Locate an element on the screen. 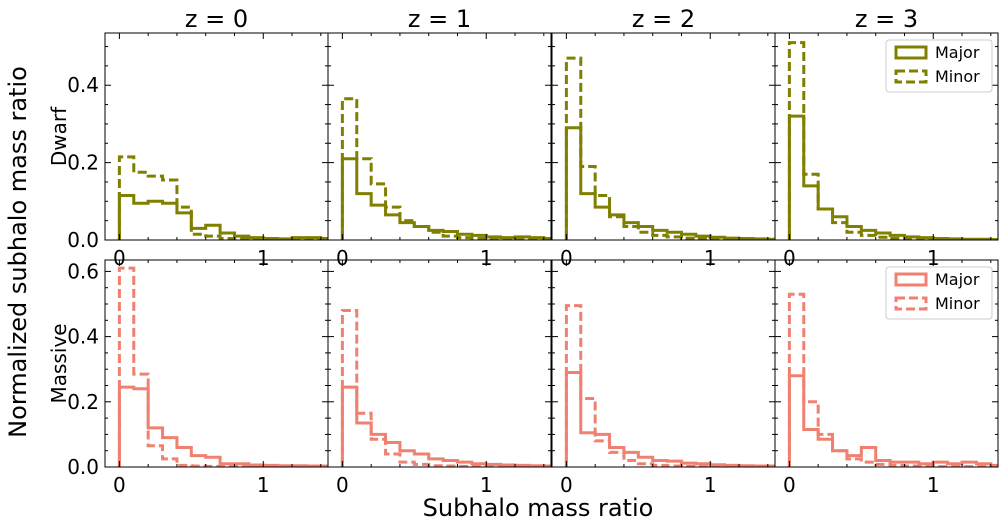 The width and height of the screenshot is (1005, 529). panel-dwarf-2: 0 1 z = 2 is located at coordinates (663, 137).